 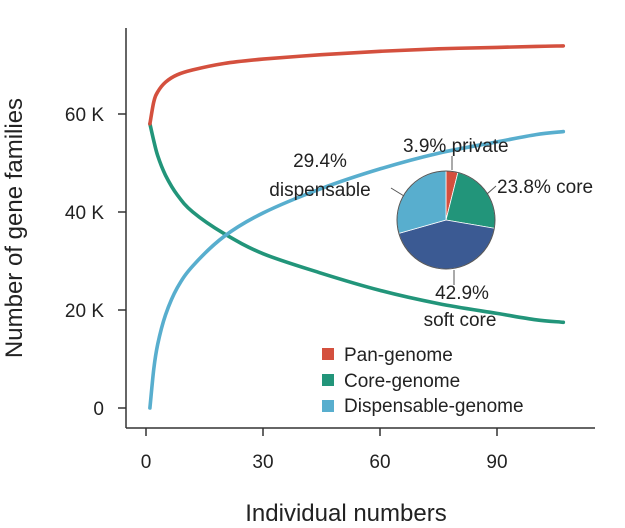 I want to click on legend-swatch-dispensable, so click(x=328, y=406).